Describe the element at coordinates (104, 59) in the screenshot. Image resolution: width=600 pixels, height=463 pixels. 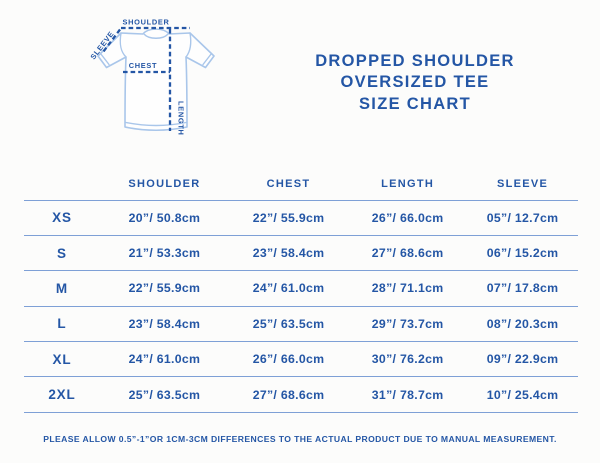
I see `left-cuff-stitch` at that location.